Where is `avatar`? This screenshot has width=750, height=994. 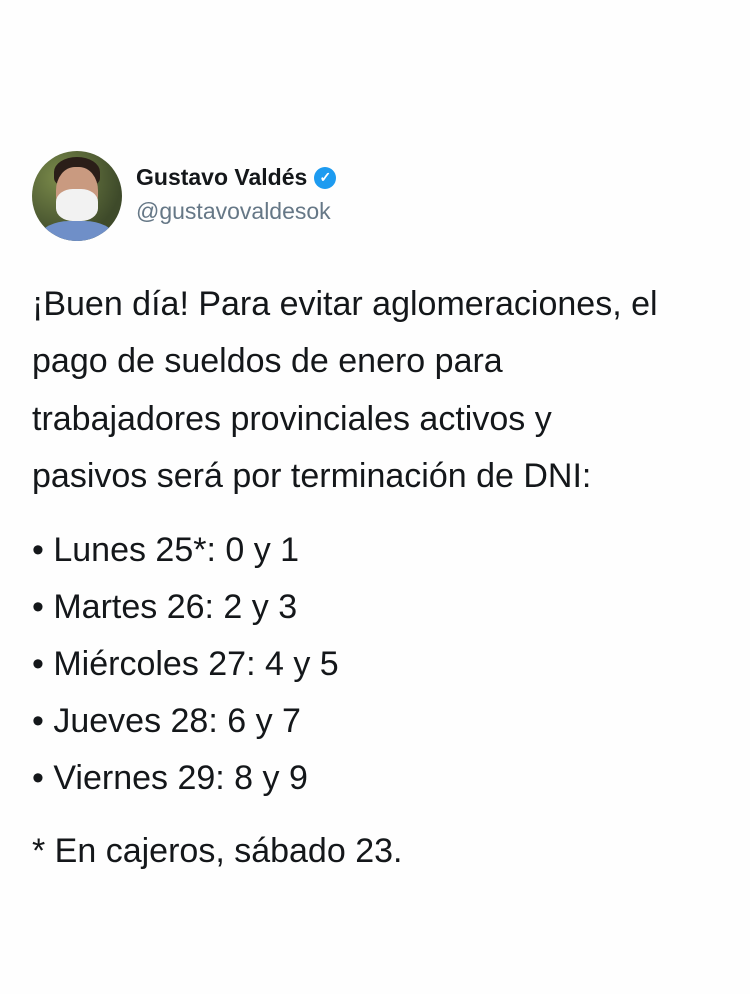 avatar is located at coordinates (77, 196).